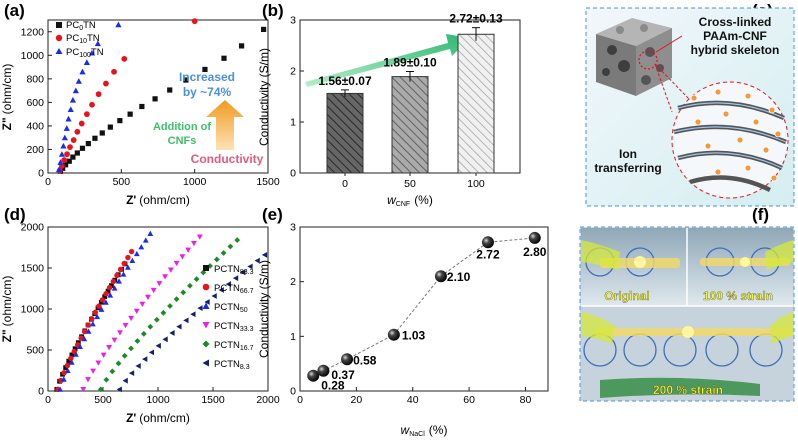 This screenshot has width=798, height=441. I want to click on legend-d-label-5: PCTN8.3, so click(232, 365).